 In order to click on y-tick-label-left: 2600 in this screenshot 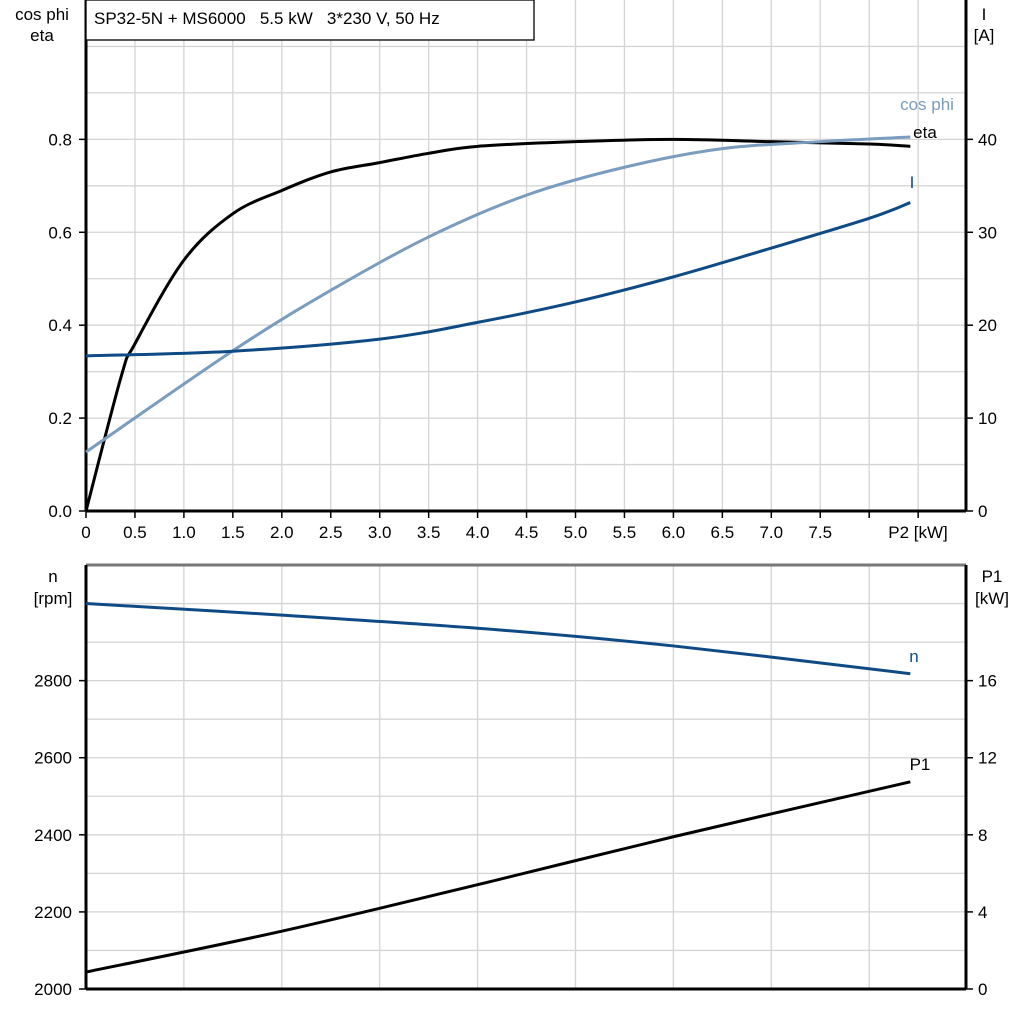, I will do `click(53, 758)`.